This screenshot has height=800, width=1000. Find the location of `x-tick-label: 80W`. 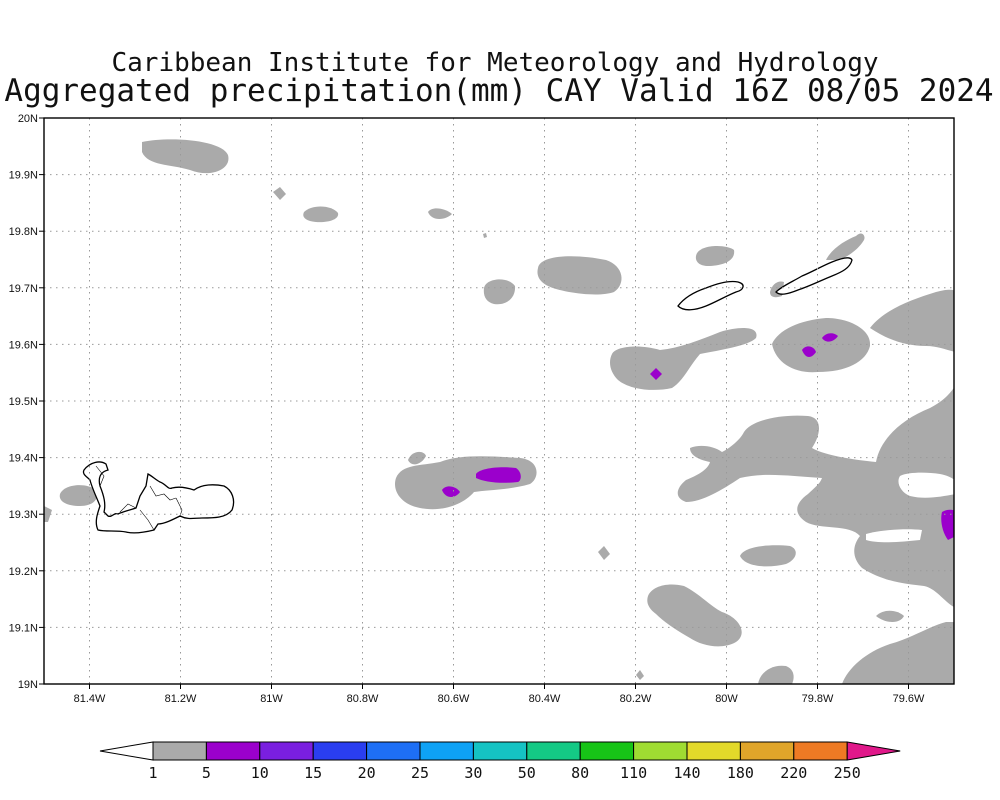

x-tick-label: 80W is located at coordinates (726, 699).